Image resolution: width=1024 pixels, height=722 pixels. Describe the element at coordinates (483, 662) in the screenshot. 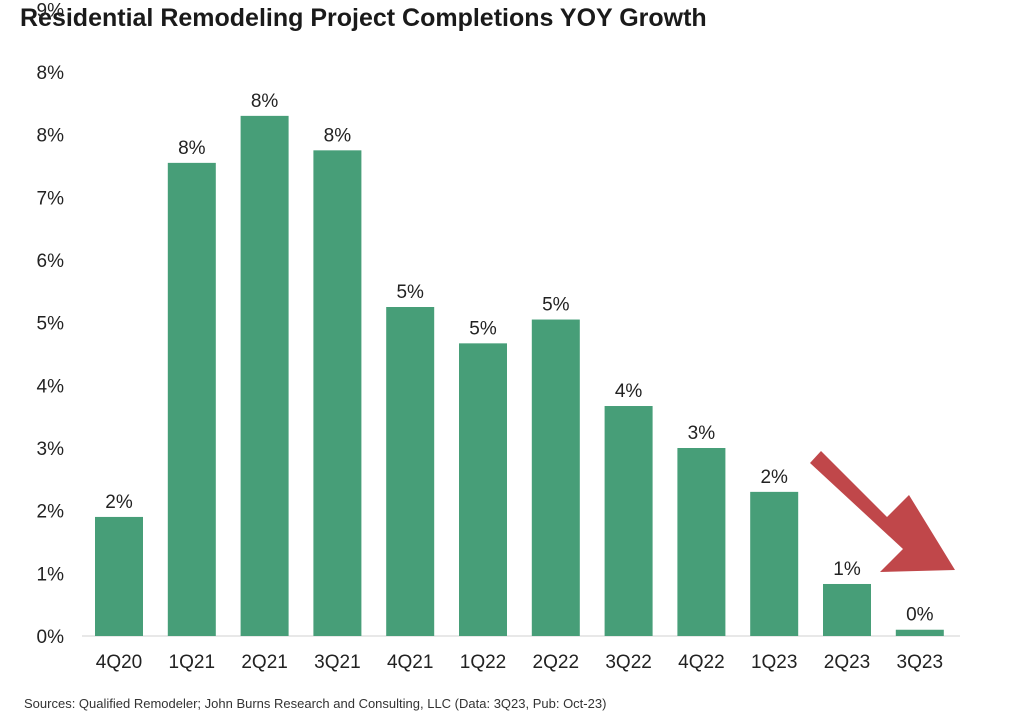

I see `x-tick-label: 1Q22` at that location.